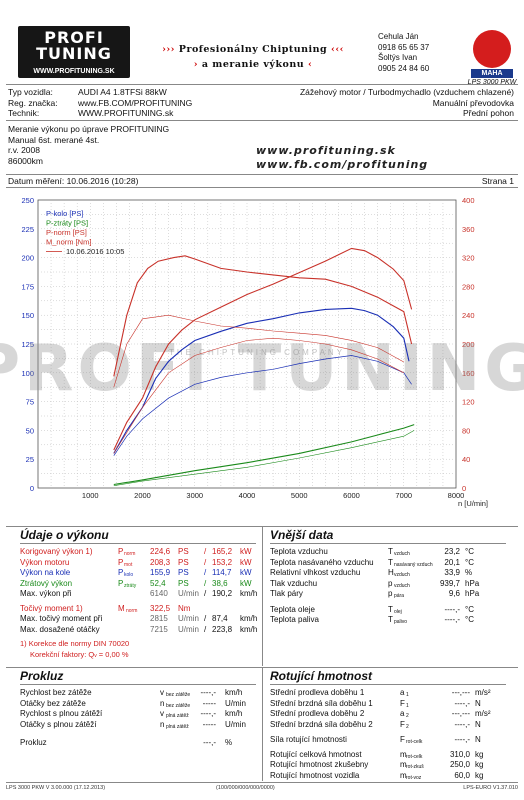 Image resolution: width=524 pixels, height=800 pixels. What do you see at coordinates (473, 503) in the screenshot?
I see `x-axis-label: n [U/min]` at bounding box center [473, 503].